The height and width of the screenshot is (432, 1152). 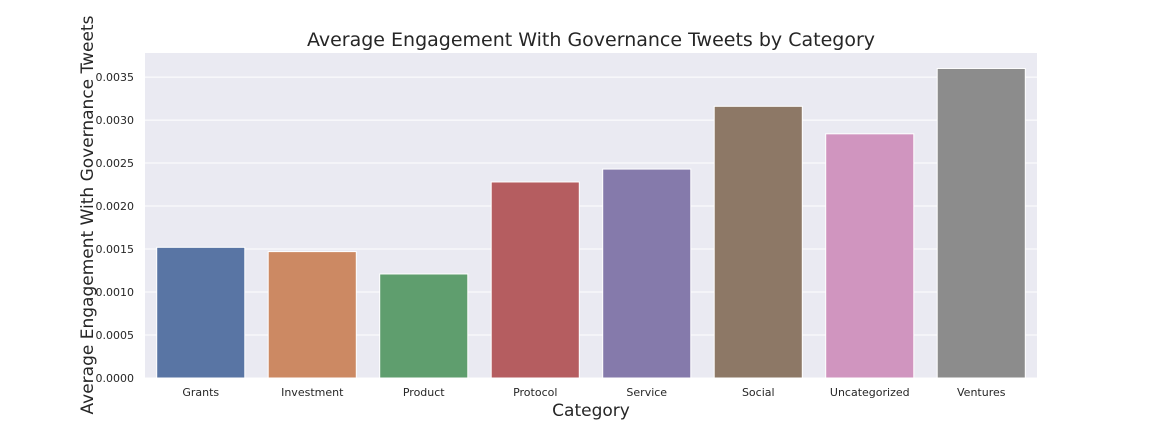 What do you see at coordinates (870, 256) in the screenshot?
I see `bar-uncategorized` at bounding box center [870, 256].